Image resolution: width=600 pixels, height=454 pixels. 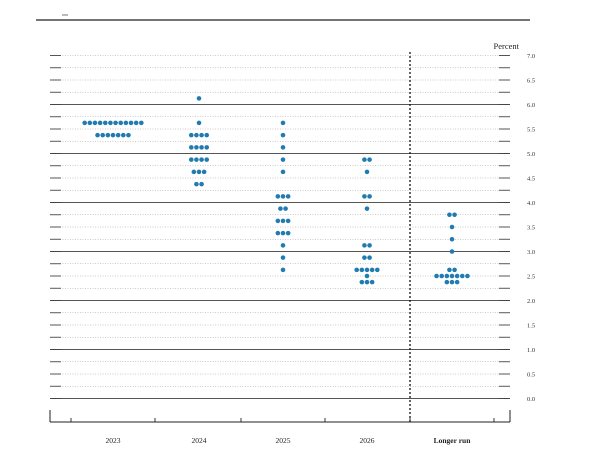 I want to click on y-tick-label: 2.5, so click(x=531, y=276).